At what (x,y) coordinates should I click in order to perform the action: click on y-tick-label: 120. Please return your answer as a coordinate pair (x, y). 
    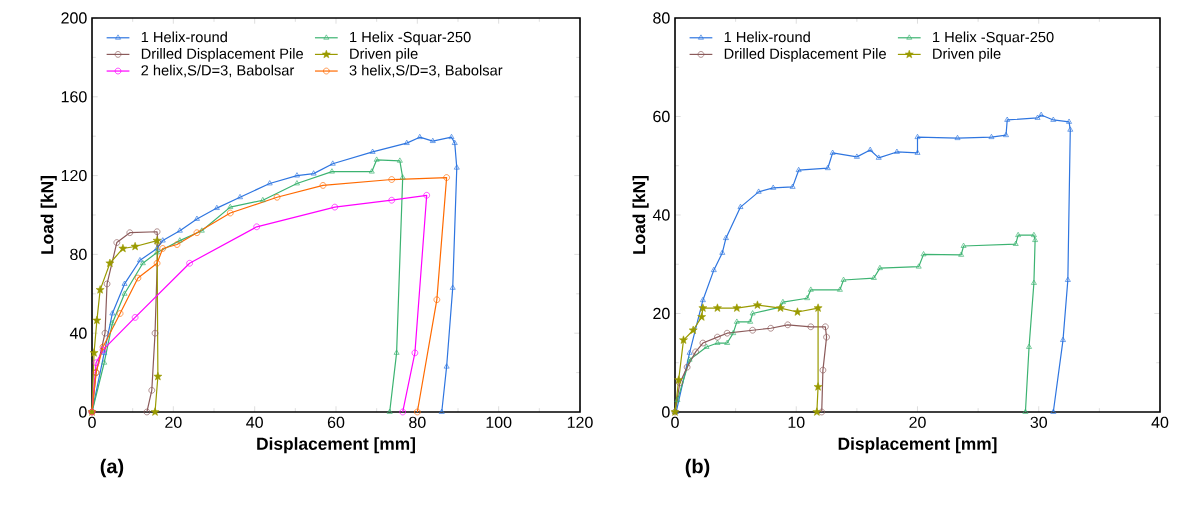
    Looking at the image, I should click on (74, 175).